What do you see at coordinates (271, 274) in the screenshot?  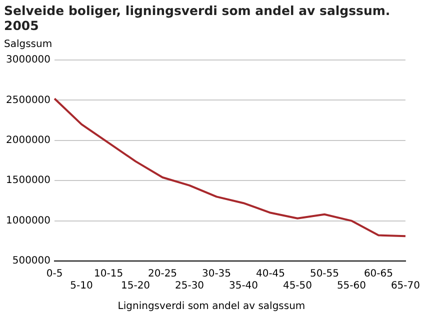 I see `x-tick-label: 40-45` at bounding box center [271, 274].